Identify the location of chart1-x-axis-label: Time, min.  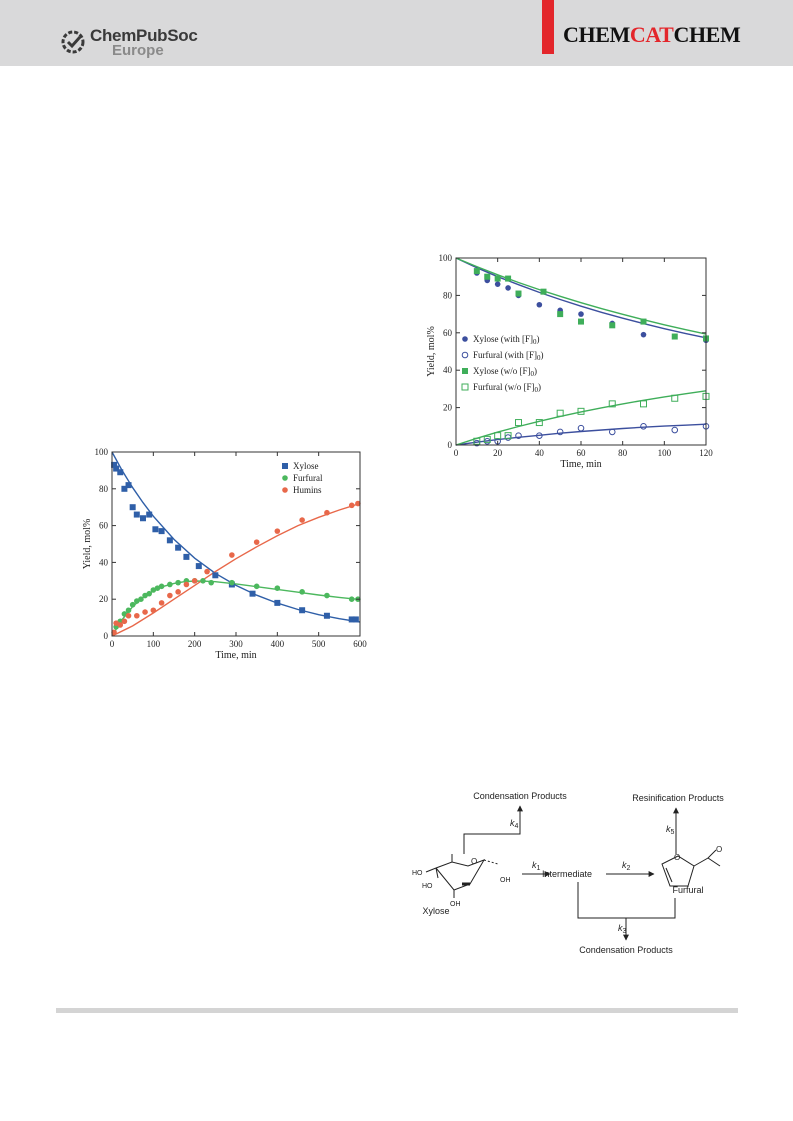
(580, 464).